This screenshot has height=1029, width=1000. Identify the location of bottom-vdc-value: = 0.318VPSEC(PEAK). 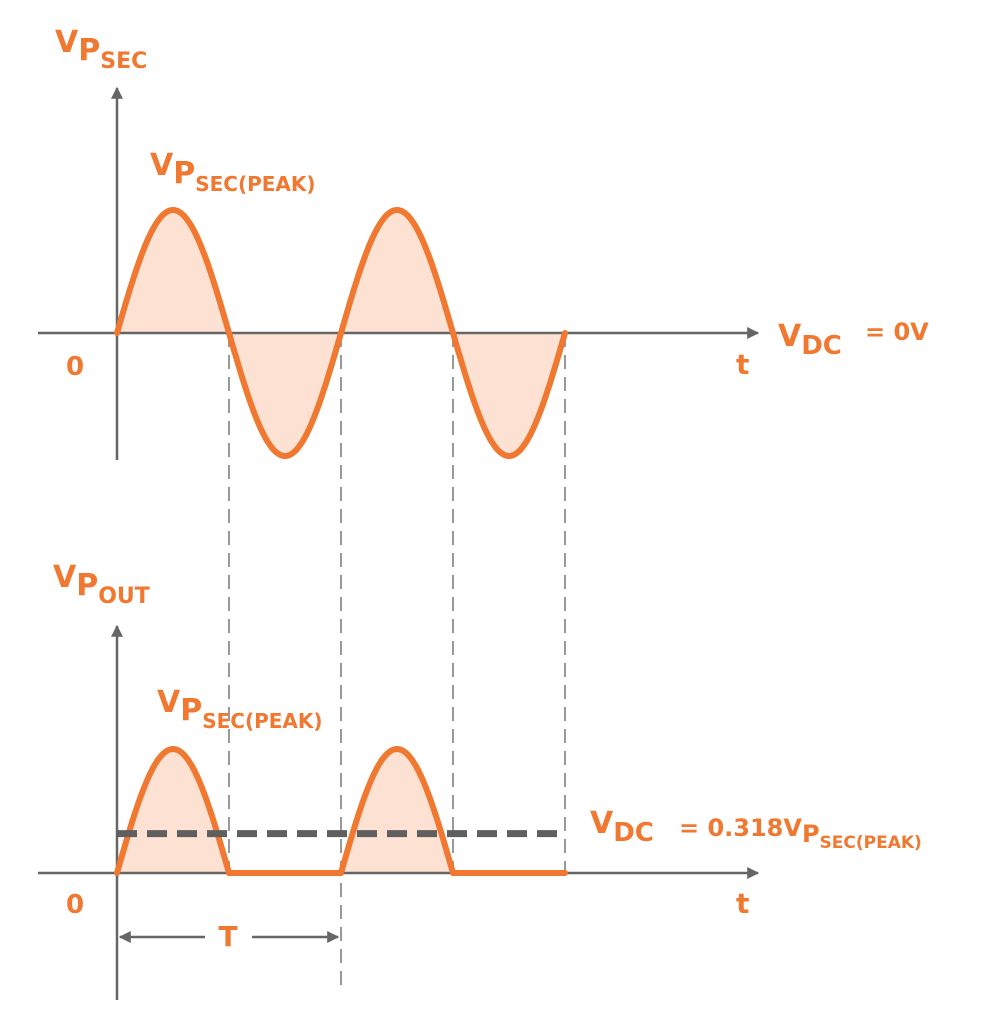
(800, 833).